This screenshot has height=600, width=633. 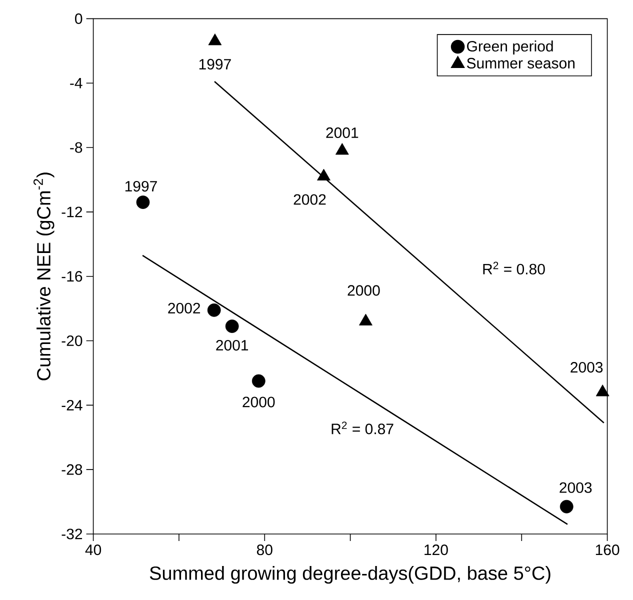 What do you see at coordinates (76, 147) in the screenshot?
I see `y-tick-label: -8` at bounding box center [76, 147].